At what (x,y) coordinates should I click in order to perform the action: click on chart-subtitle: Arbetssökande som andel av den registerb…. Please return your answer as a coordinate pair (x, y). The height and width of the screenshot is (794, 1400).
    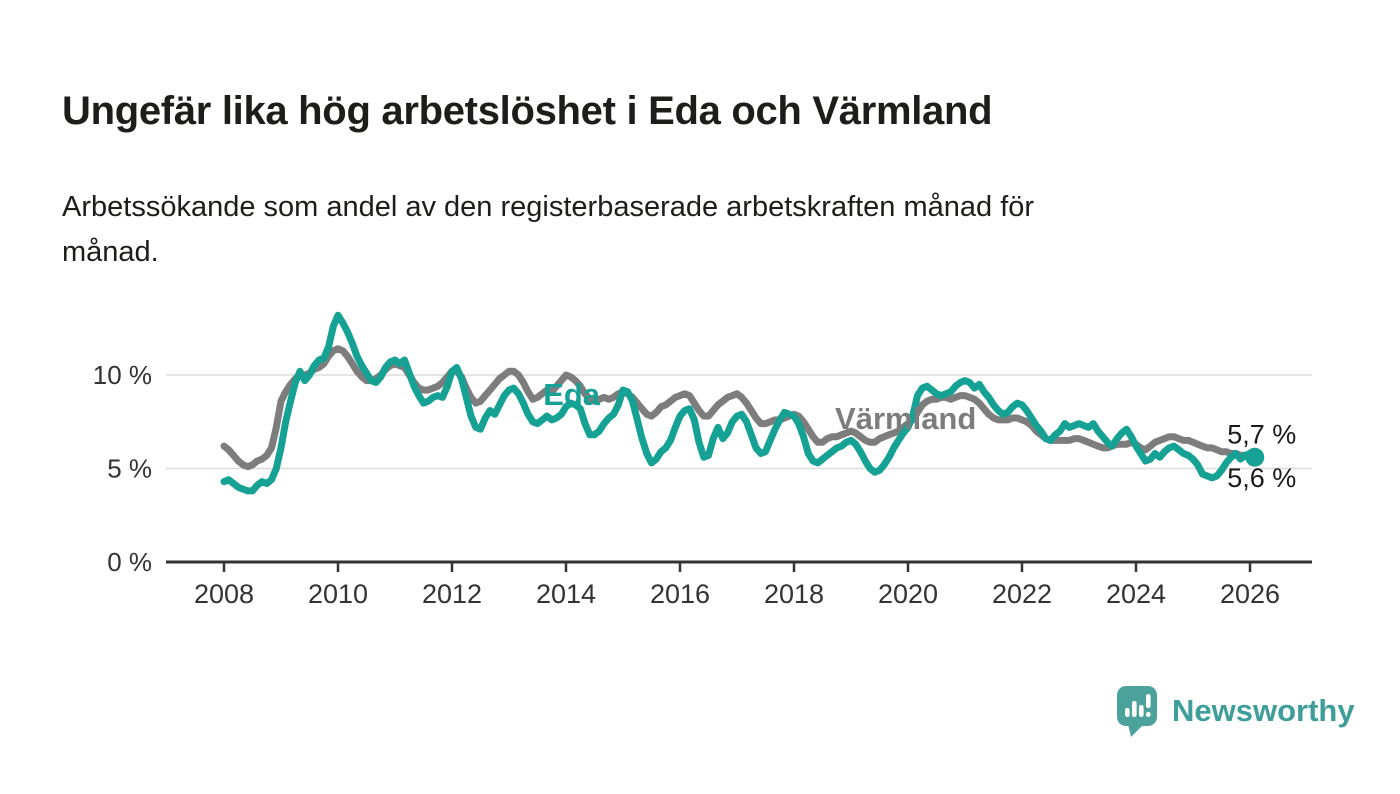
    Looking at the image, I should click on (662, 230).